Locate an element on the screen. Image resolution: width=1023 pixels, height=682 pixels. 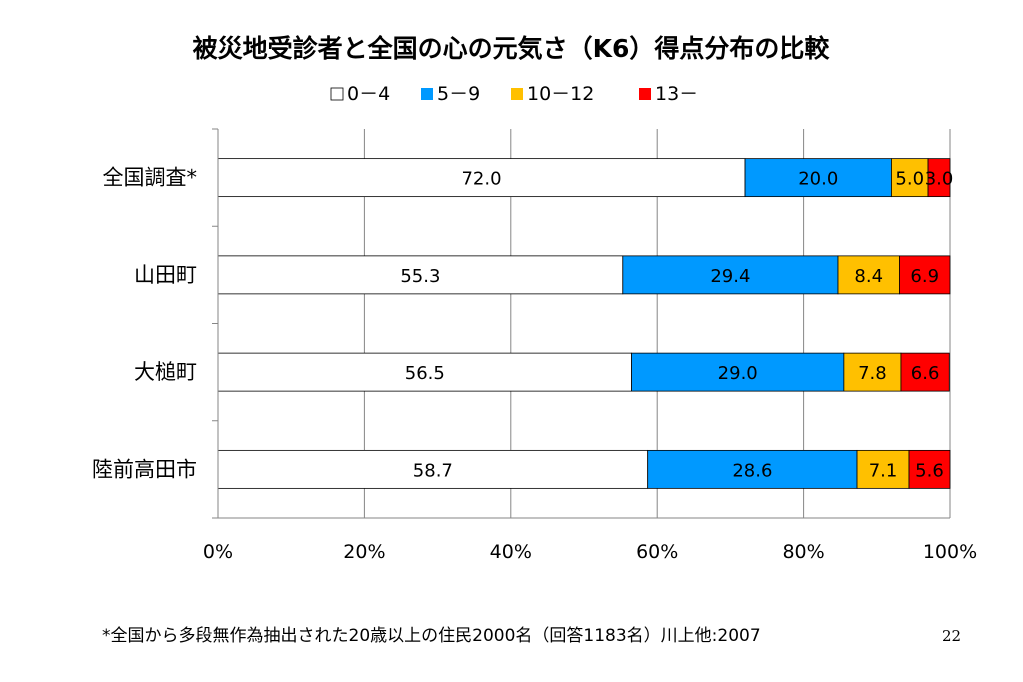
data-label: 28.6 is located at coordinates (752, 470).